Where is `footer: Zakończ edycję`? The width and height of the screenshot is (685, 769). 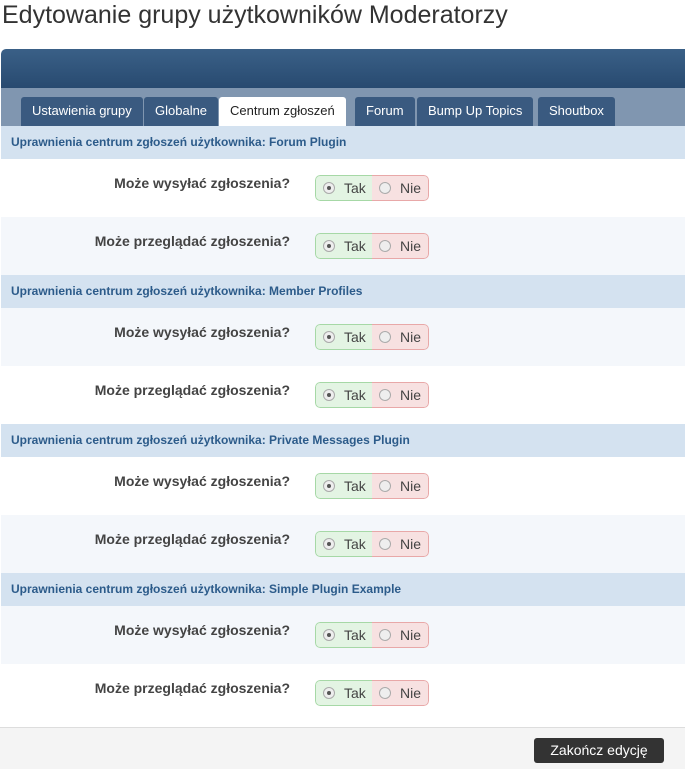 footer: Zakończ edycję is located at coordinates (342, 748).